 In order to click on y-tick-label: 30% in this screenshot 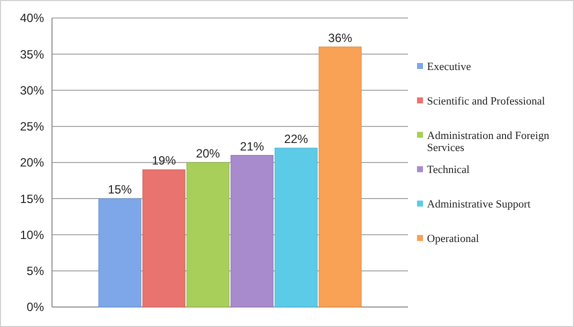, I will do `click(32, 90)`.